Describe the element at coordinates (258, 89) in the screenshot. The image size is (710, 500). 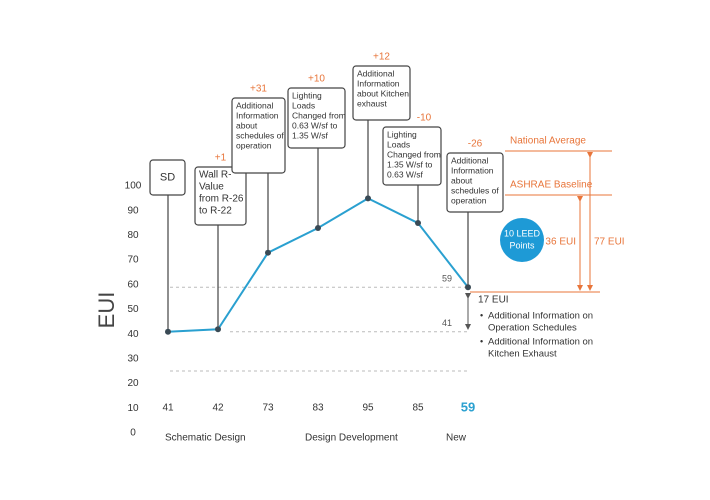
I see `change-label: +31` at that location.